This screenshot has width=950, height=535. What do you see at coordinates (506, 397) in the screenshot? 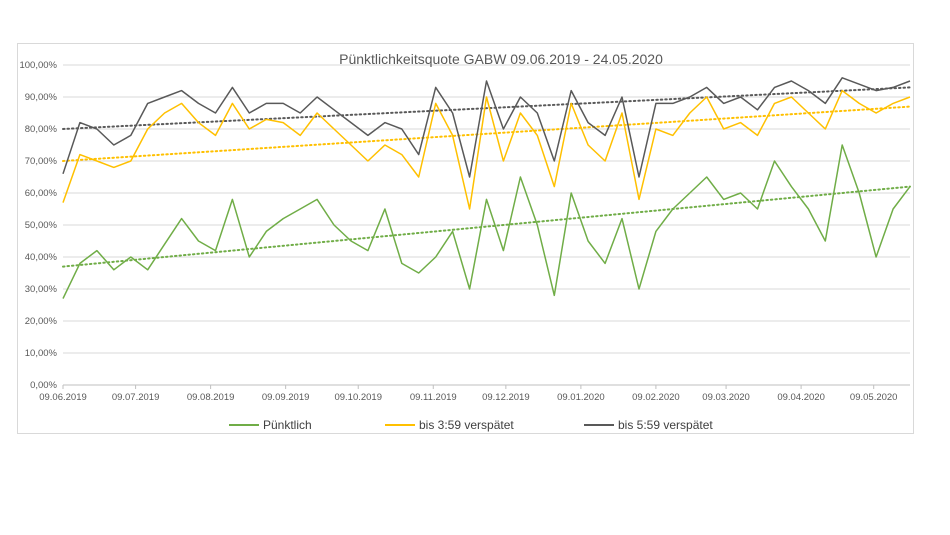
I see `x-tick-label: 09.12.2019` at bounding box center [506, 397].